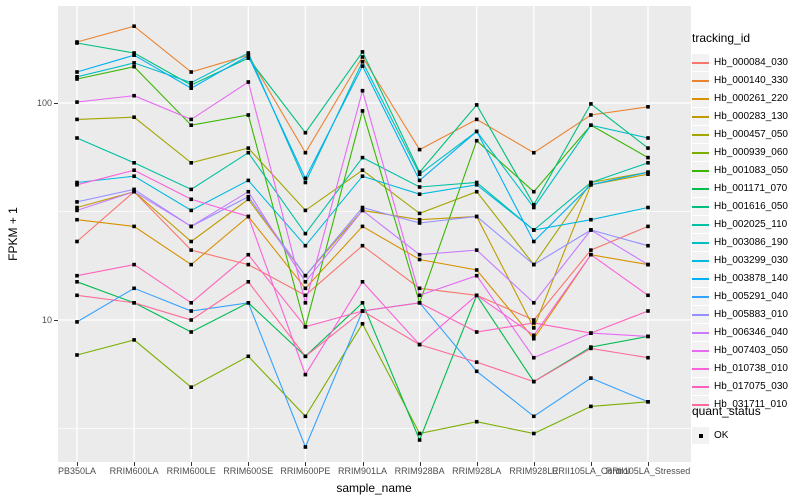  I want to click on legend-item: Hb_001083_050, so click(745, 170).